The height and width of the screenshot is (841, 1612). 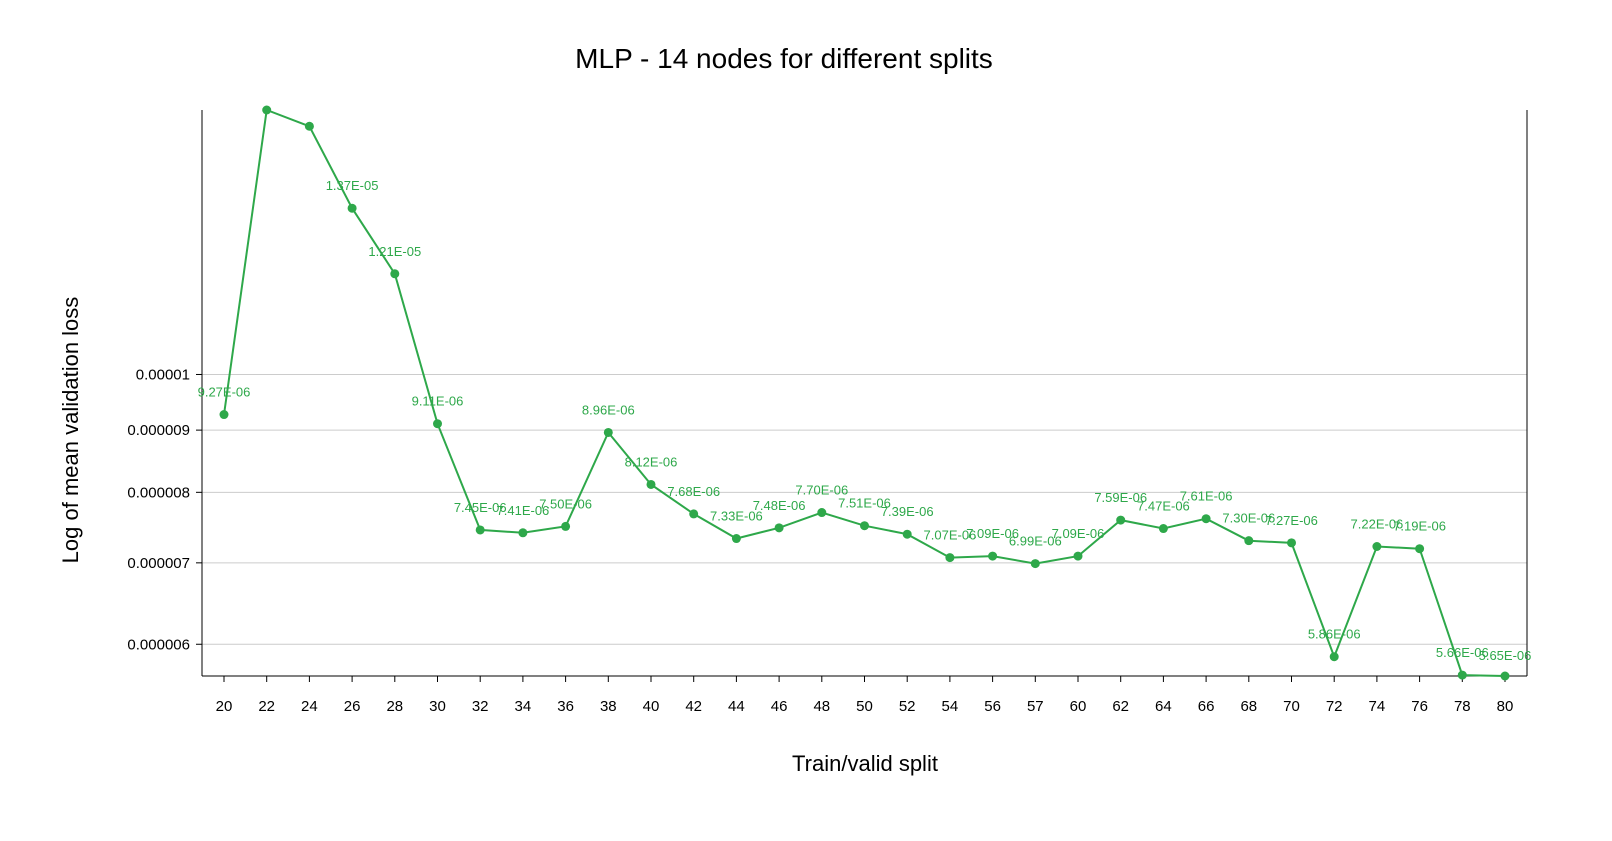 What do you see at coordinates (779, 706) in the screenshot?
I see `x-tick-label-13: 46` at bounding box center [779, 706].